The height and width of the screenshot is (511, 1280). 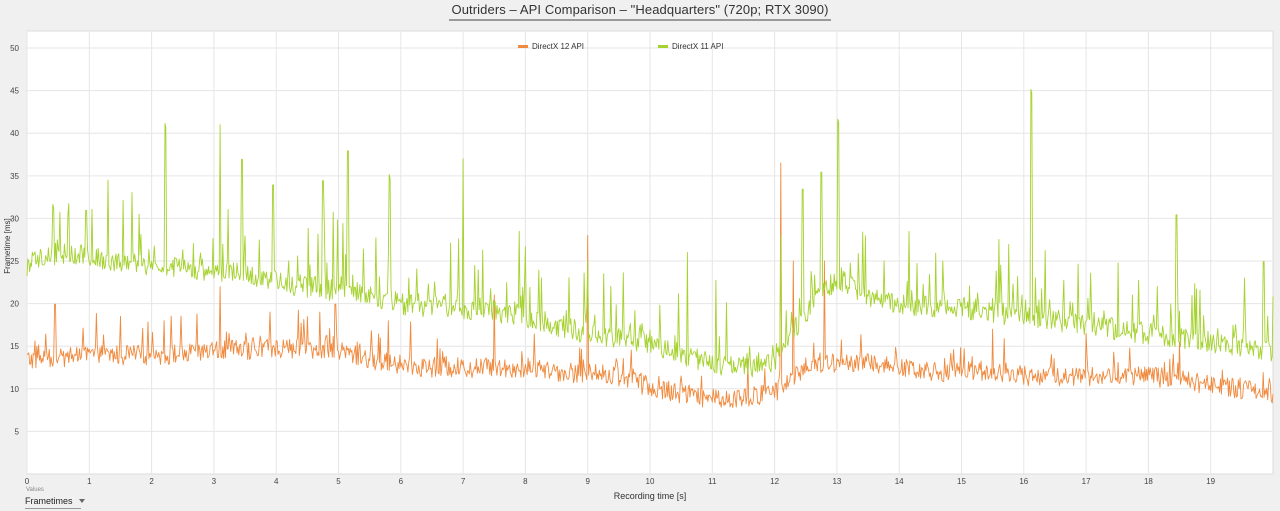 I want to click on y-tick-label: 15, so click(x=14, y=346).